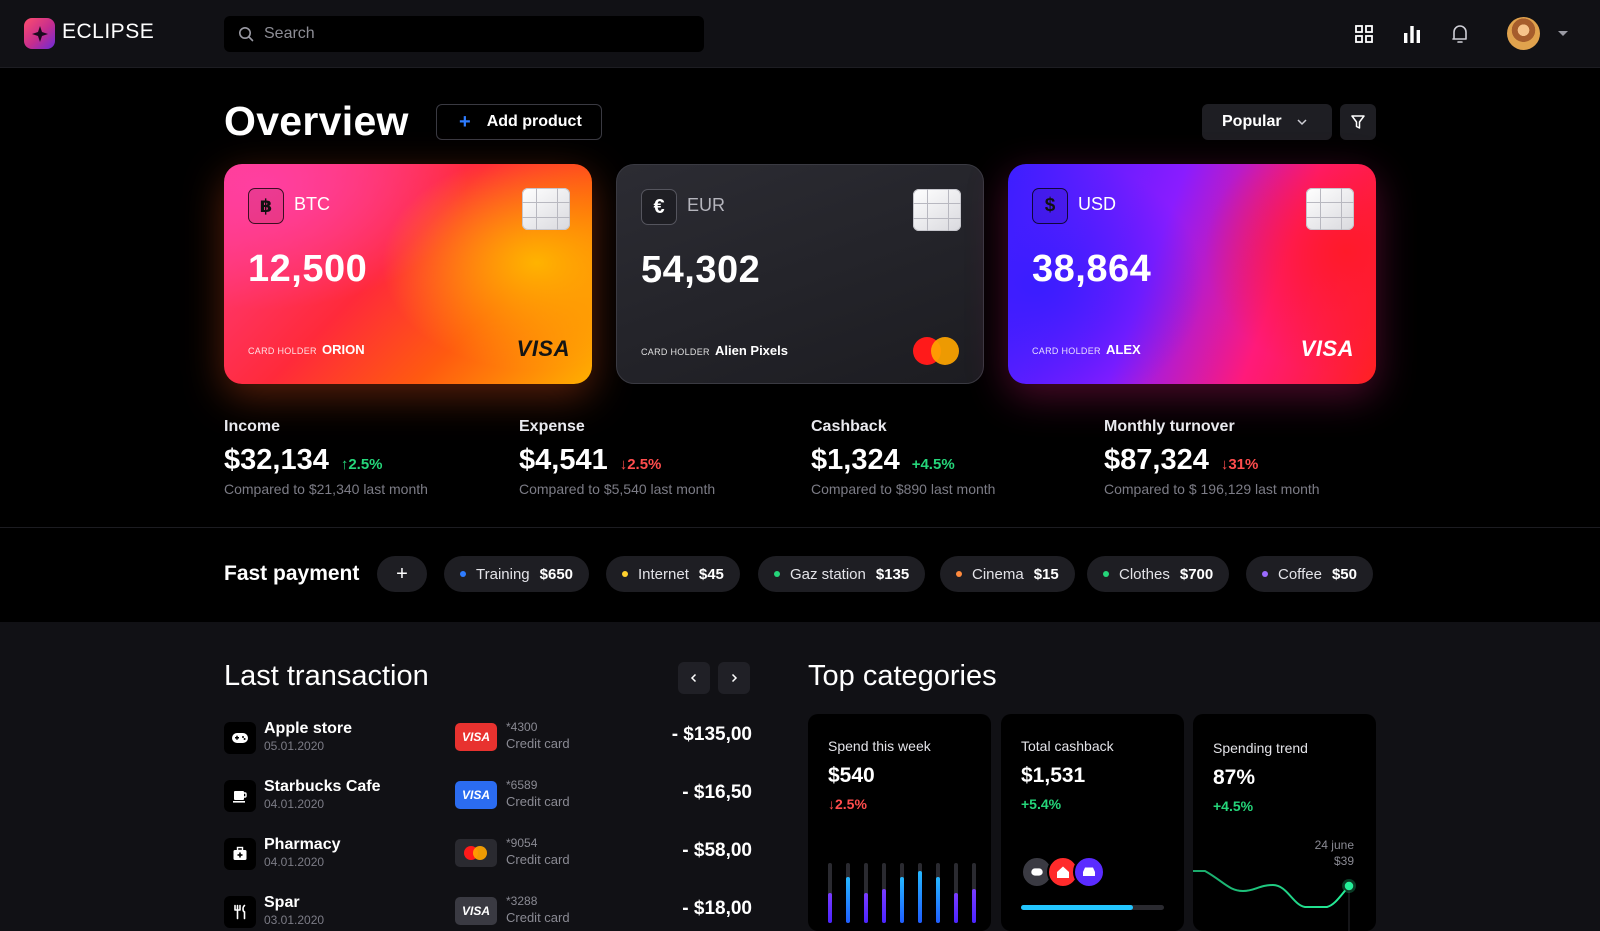 Image resolution: width=1600 pixels, height=931 pixels. What do you see at coordinates (734, 678) in the screenshot?
I see `next-button` at bounding box center [734, 678].